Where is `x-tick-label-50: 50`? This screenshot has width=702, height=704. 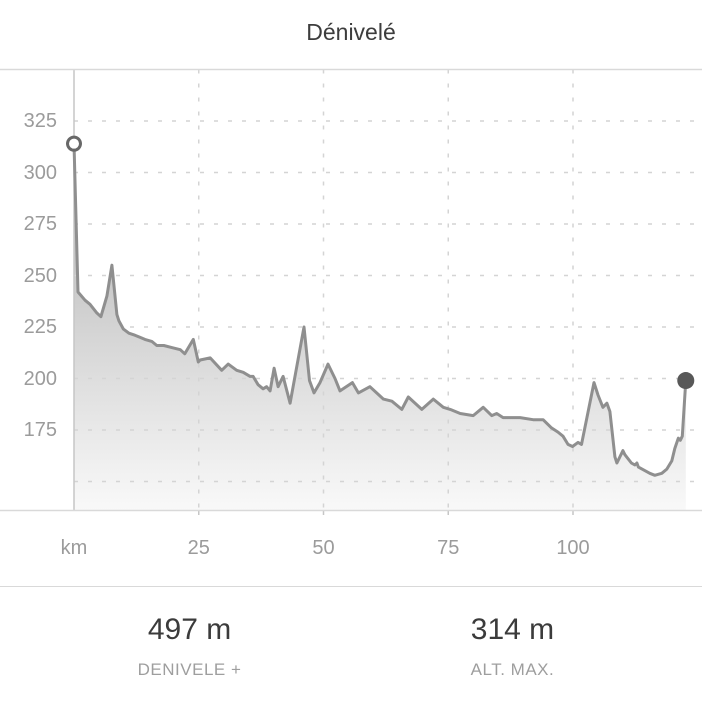
x-tick-label-50: 50 is located at coordinates (323, 548).